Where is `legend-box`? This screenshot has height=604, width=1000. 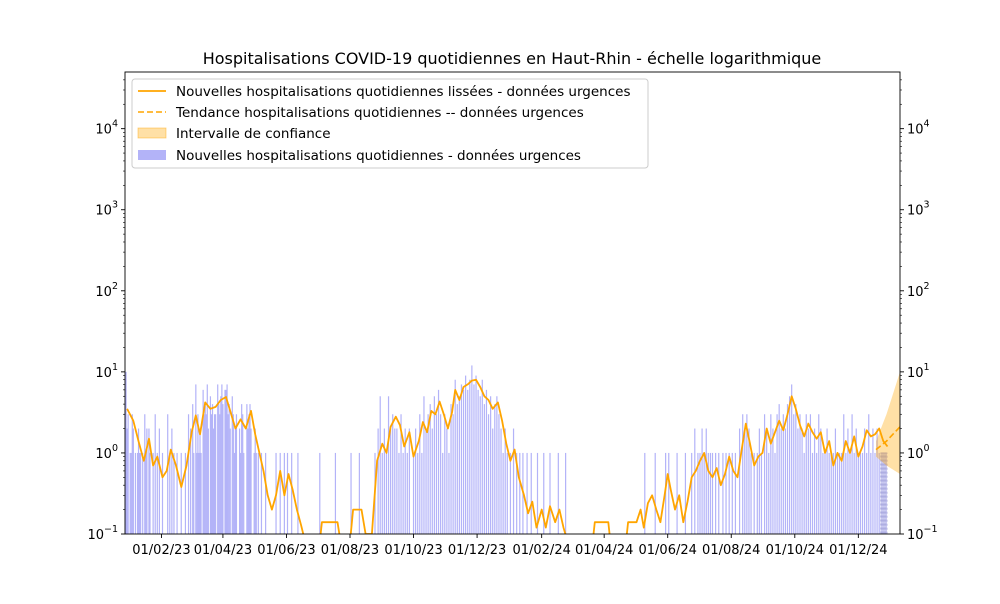 legend-box is located at coordinates (390, 123).